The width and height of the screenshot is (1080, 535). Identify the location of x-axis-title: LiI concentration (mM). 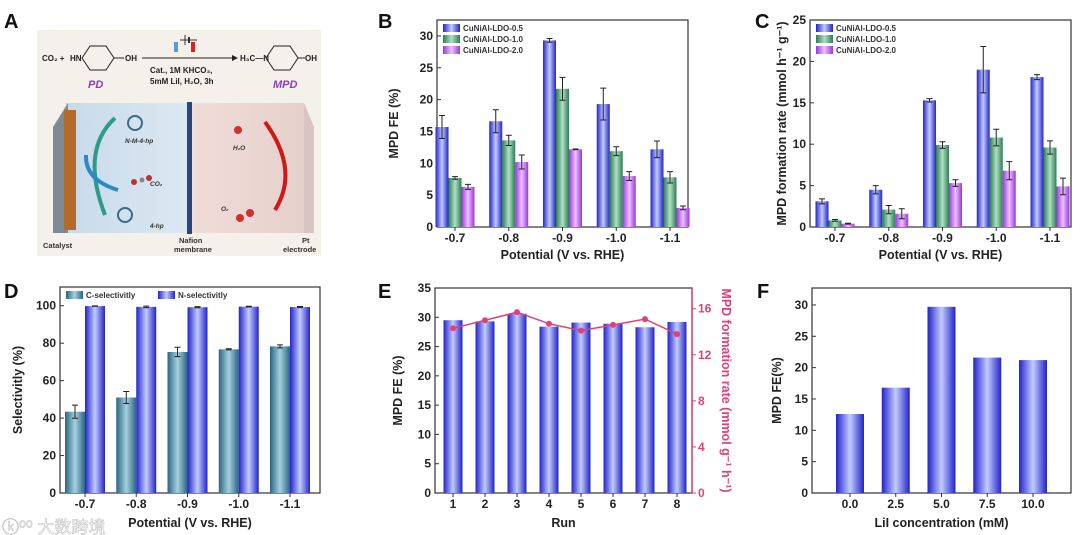
(941, 523).